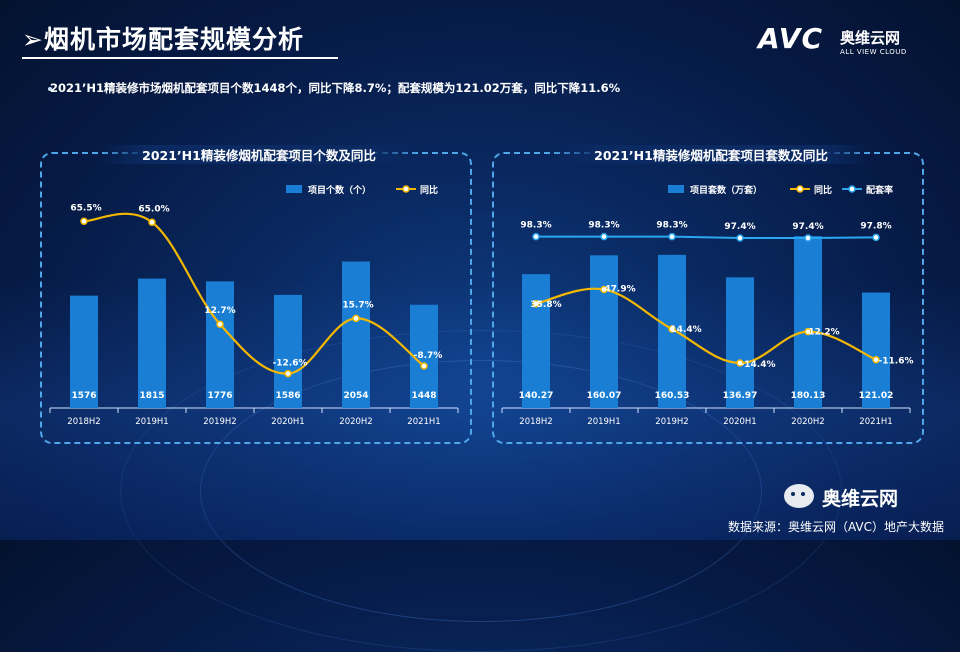 The width and height of the screenshot is (960, 652). I want to click on legend-label: 配套率, so click(879, 190).